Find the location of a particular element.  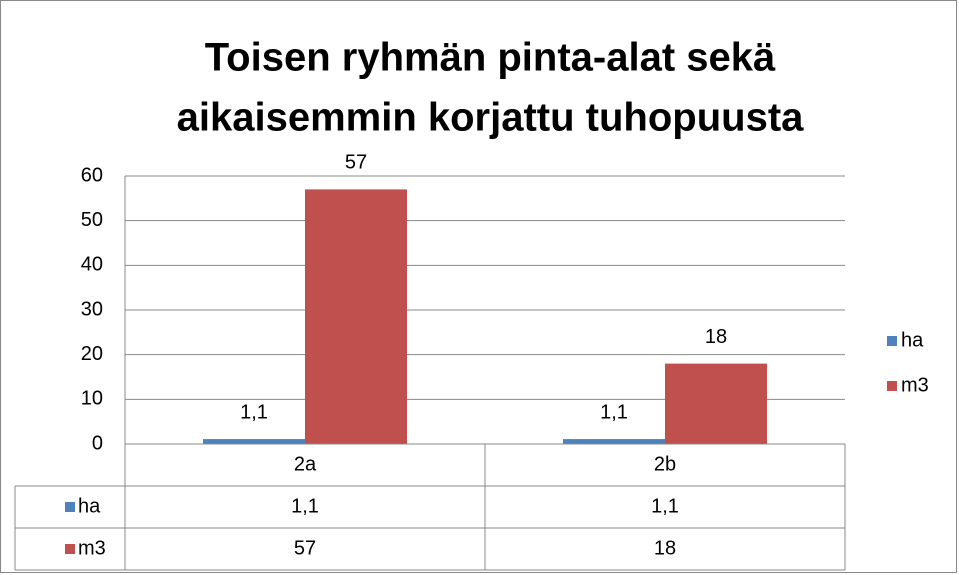

legend-label: ha is located at coordinates (912, 340).